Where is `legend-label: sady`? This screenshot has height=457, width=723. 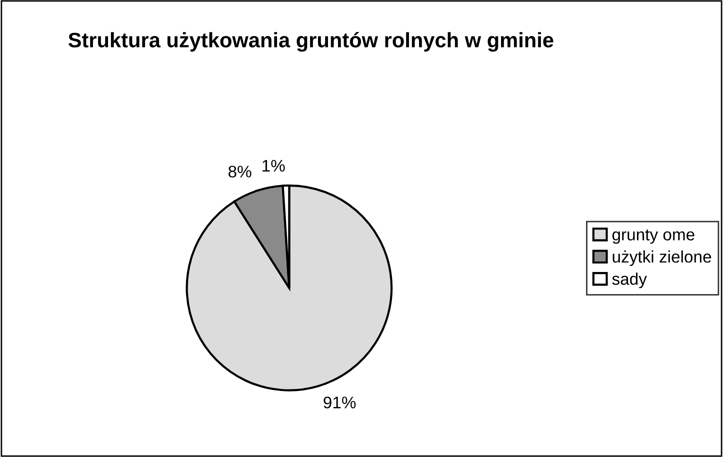
legend-label: sady is located at coordinates (629, 280).